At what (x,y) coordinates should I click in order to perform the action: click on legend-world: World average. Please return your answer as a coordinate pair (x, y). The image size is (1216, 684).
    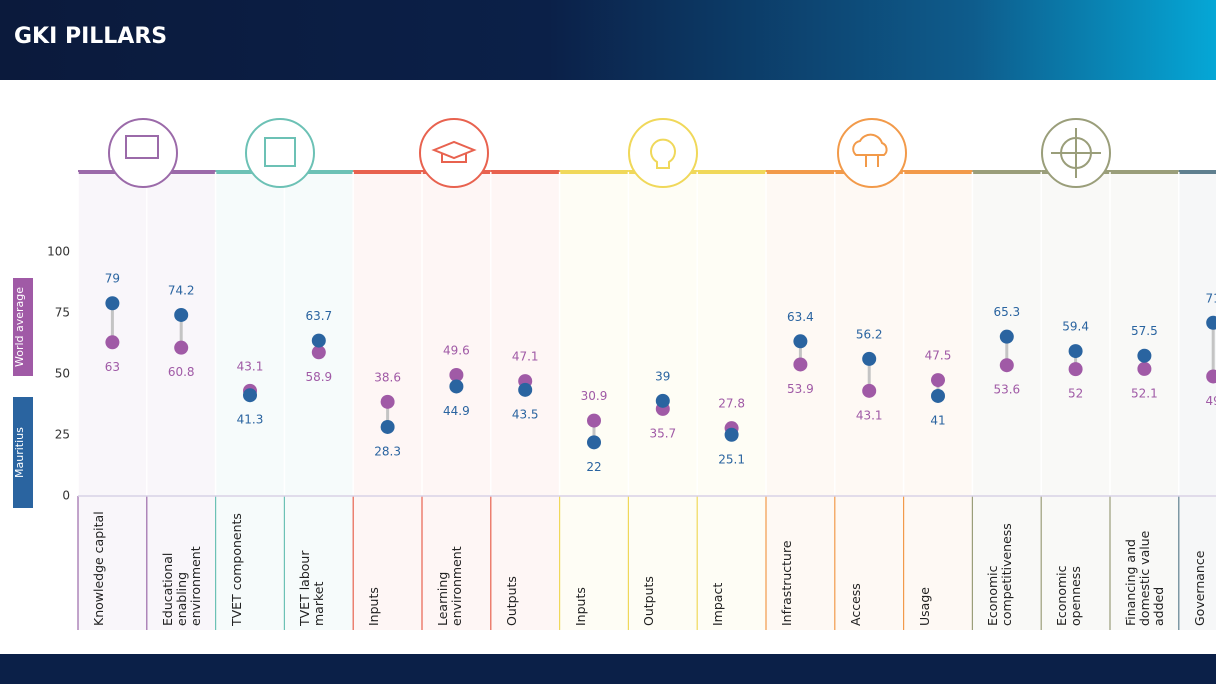
    Looking at the image, I should click on (23, 327).